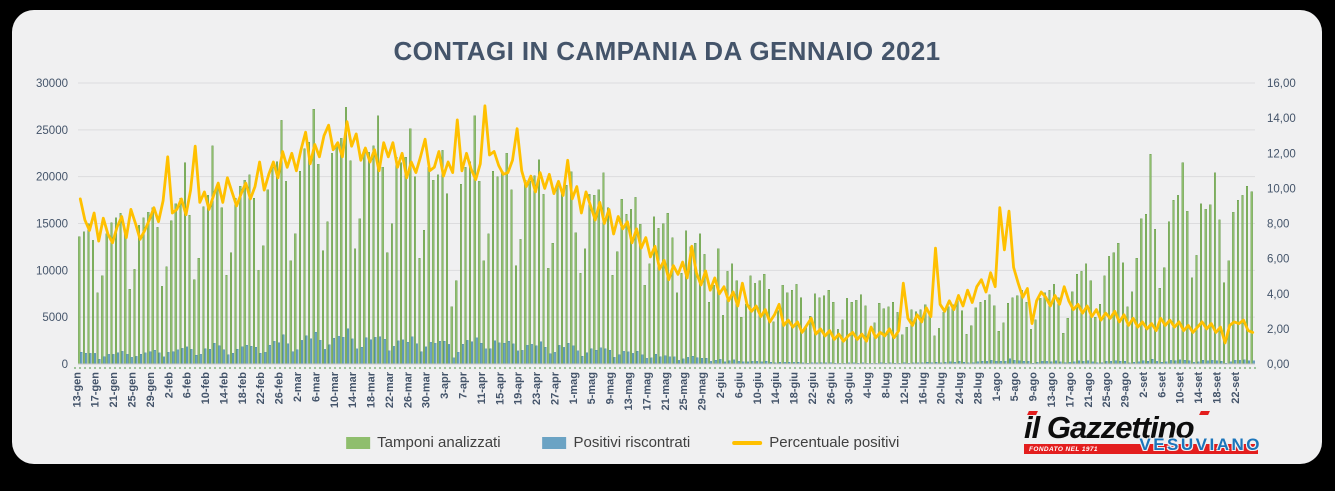 Image resolution: width=1335 pixels, height=491 pixels. I want to click on y-right-tick-label: 0,00, so click(1278, 365).